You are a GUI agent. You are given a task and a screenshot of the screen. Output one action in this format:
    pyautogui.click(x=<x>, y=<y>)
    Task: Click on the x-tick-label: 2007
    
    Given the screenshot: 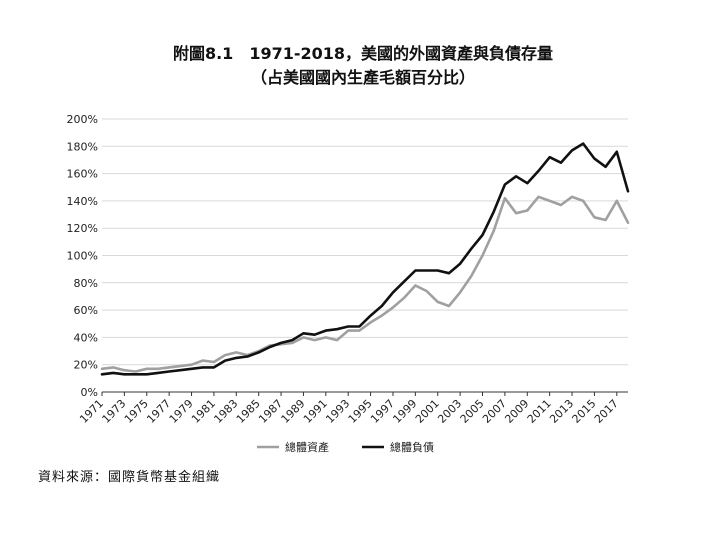 What is the action you would take?
    pyautogui.click(x=494, y=411)
    